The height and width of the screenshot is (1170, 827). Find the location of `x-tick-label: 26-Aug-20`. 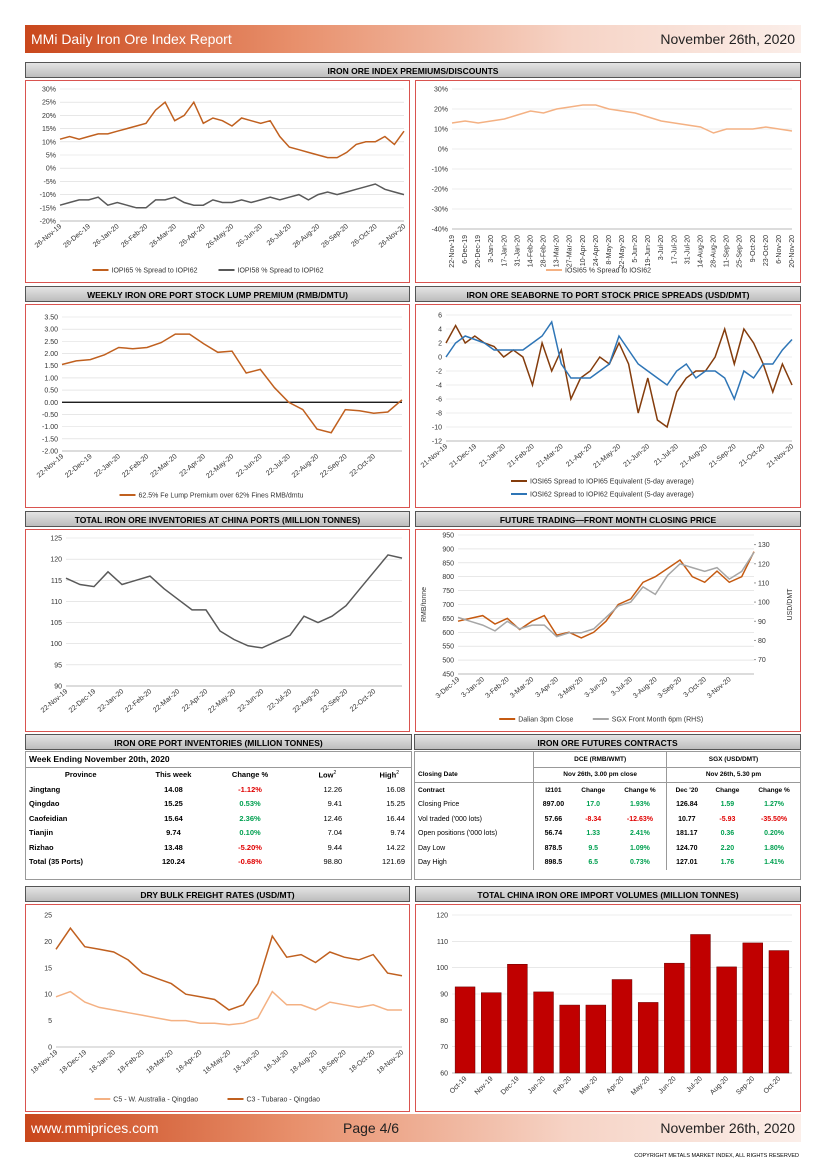

x-tick-label: 26-Aug-20 is located at coordinates (307, 236).